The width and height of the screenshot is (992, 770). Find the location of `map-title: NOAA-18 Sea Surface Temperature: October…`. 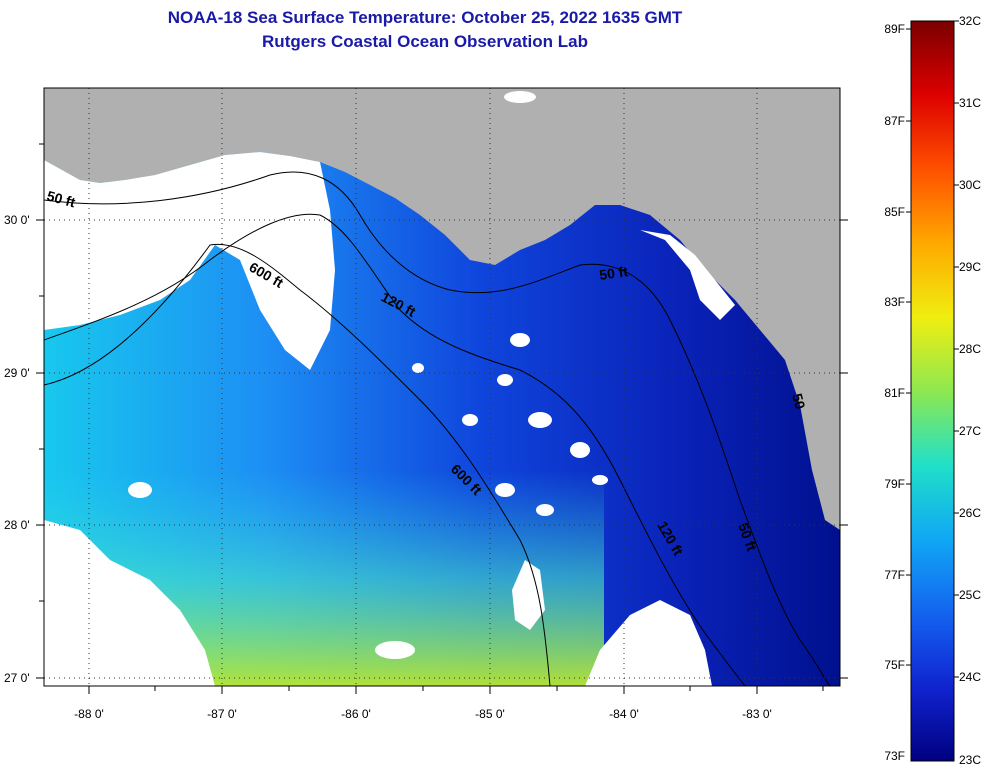

map-title: NOAA-18 Sea Surface Temperature: October… is located at coordinates (425, 17).